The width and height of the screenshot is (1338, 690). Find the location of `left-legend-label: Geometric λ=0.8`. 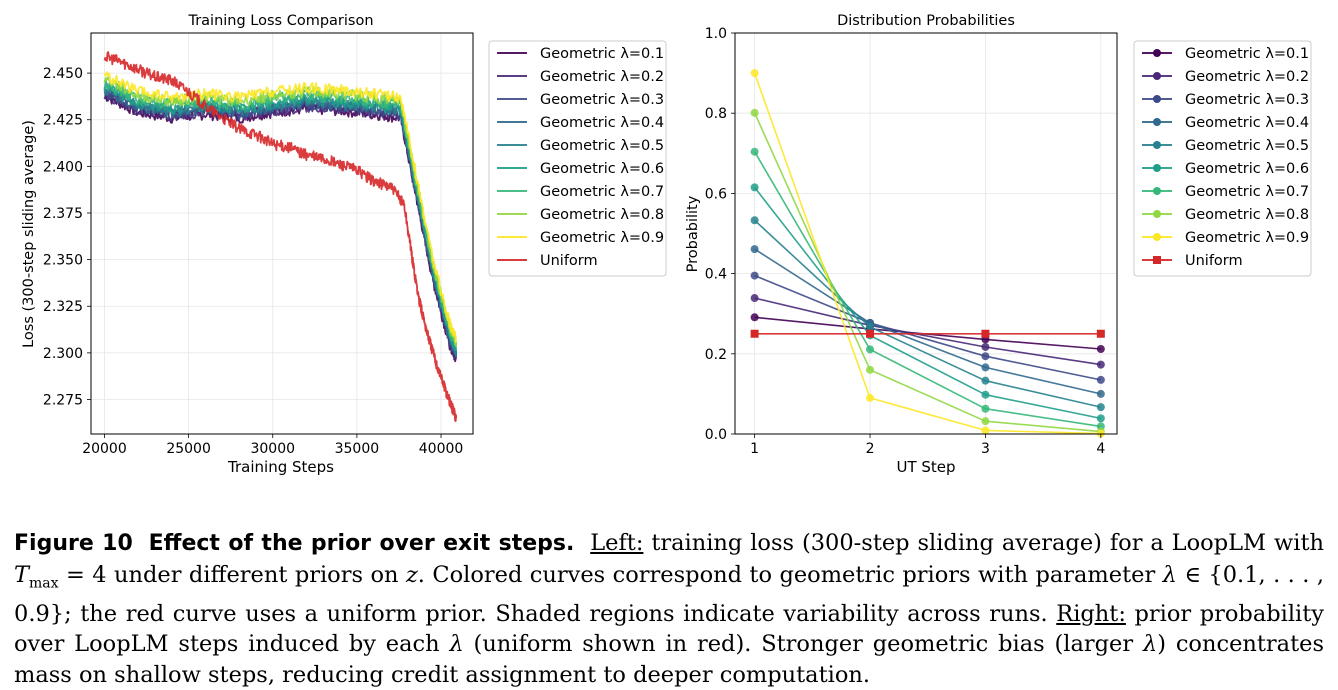

left-legend-label: Geometric λ=0.8 is located at coordinates (602, 215).